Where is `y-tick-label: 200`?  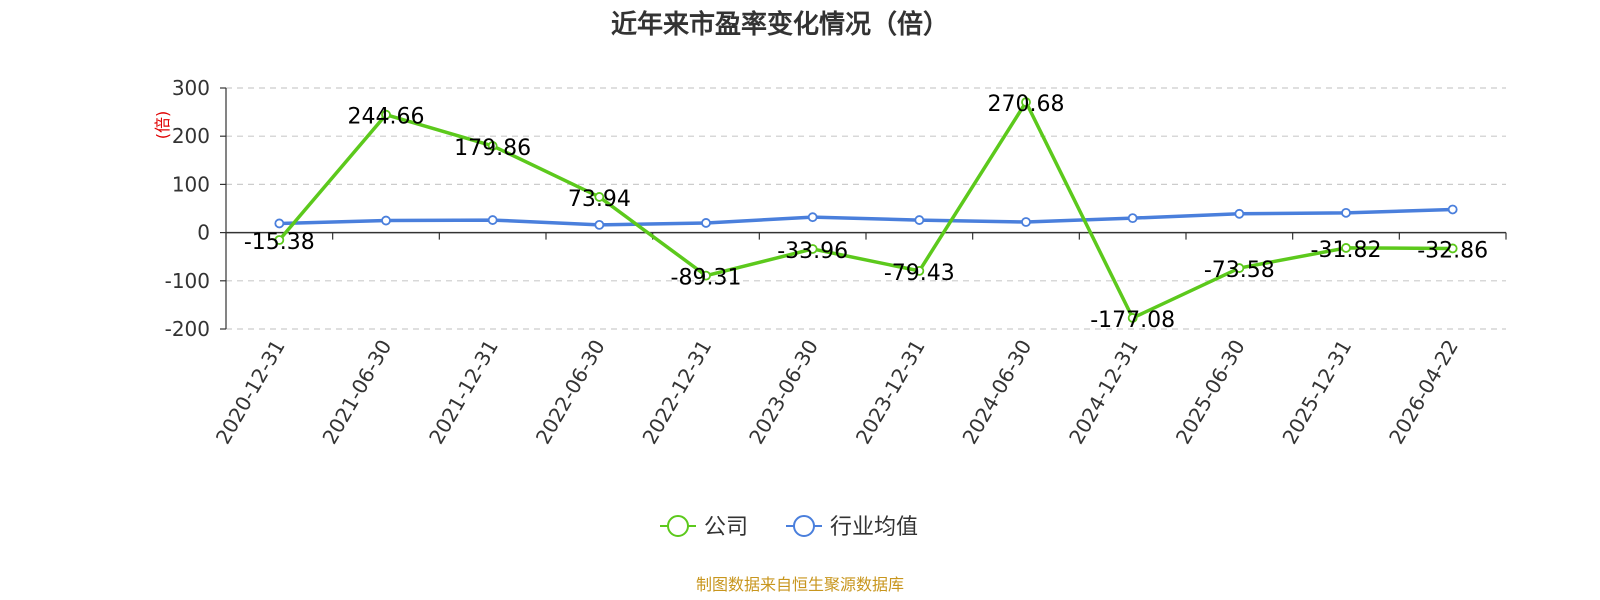
y-tick-label: 200 is located at coordinates (191, 136).